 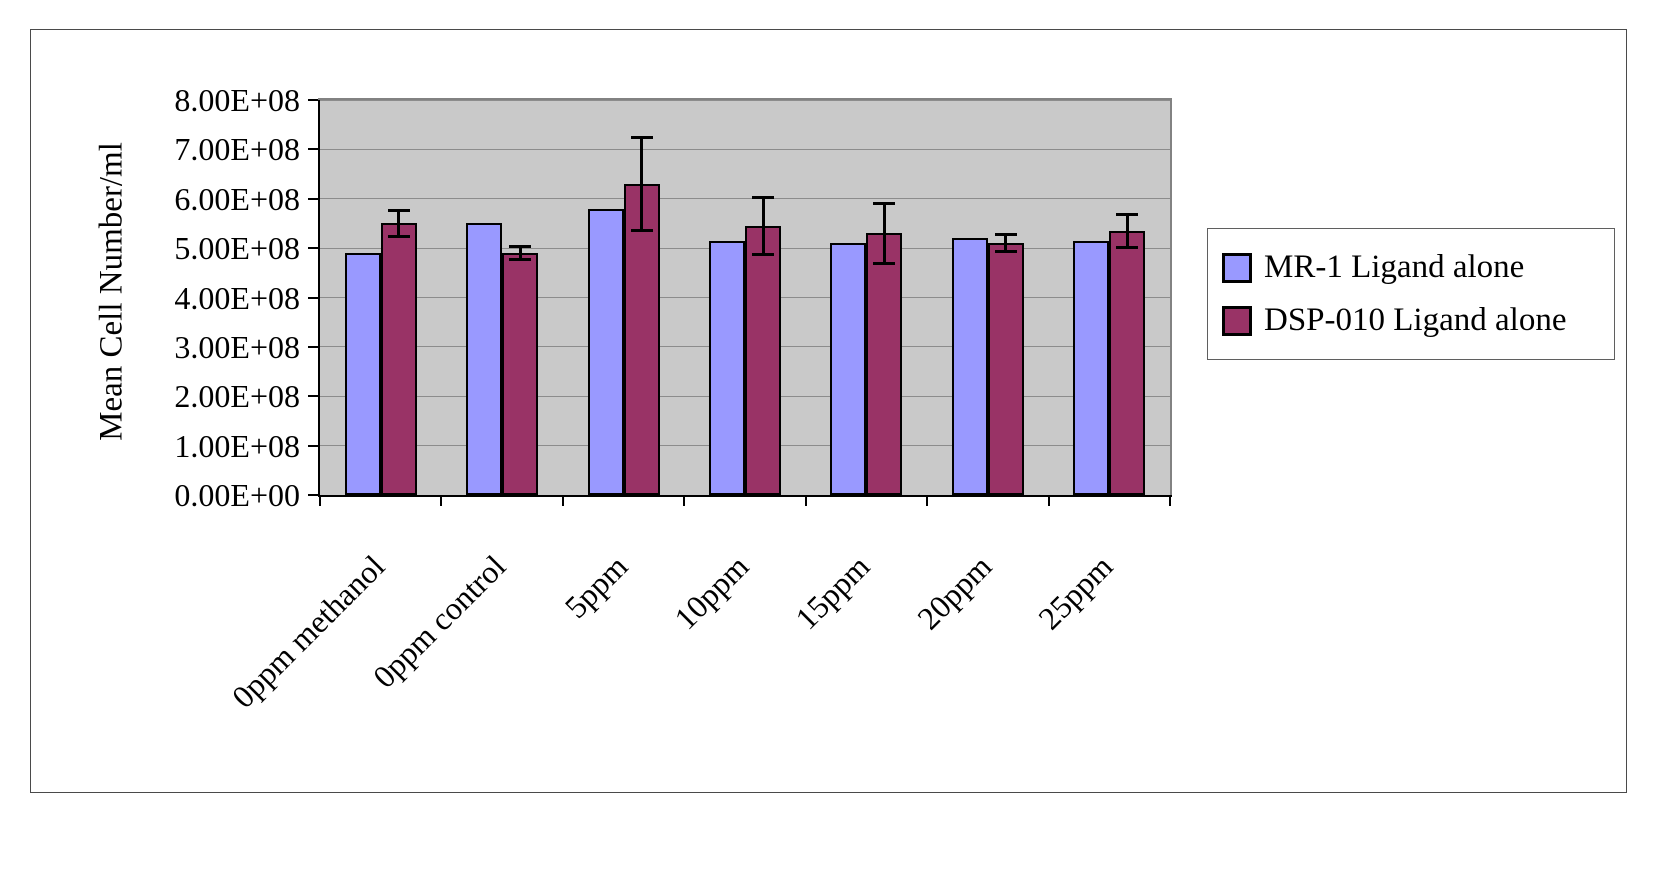 What do you see at coordinates (237, 248) in the screenshot?
I see `y-tick-label: 5.00E+08` at bounding box center [237, 248].